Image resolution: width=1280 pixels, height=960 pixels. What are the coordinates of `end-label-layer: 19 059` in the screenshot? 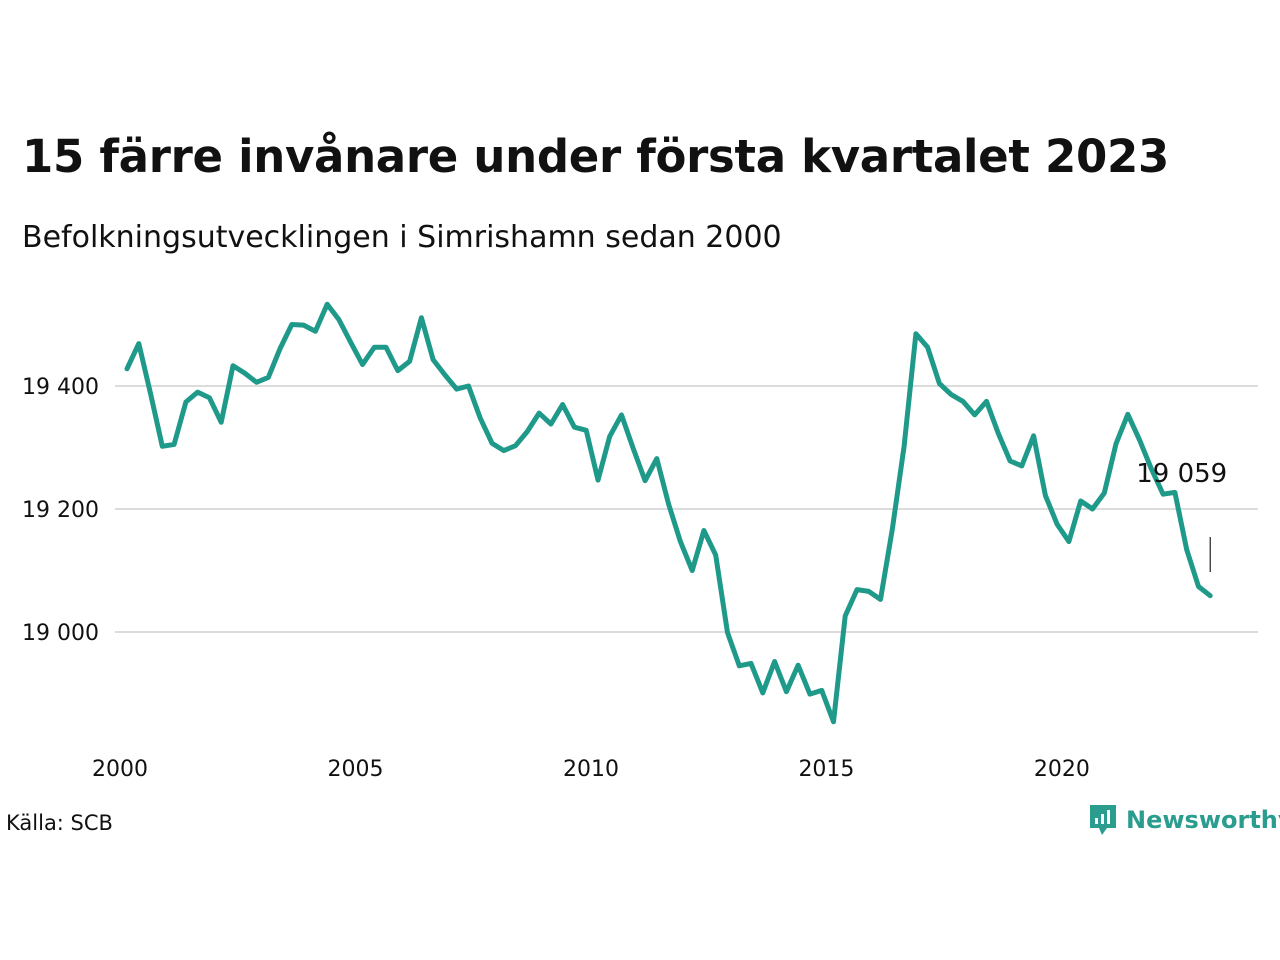 It's located at (1181, 515).